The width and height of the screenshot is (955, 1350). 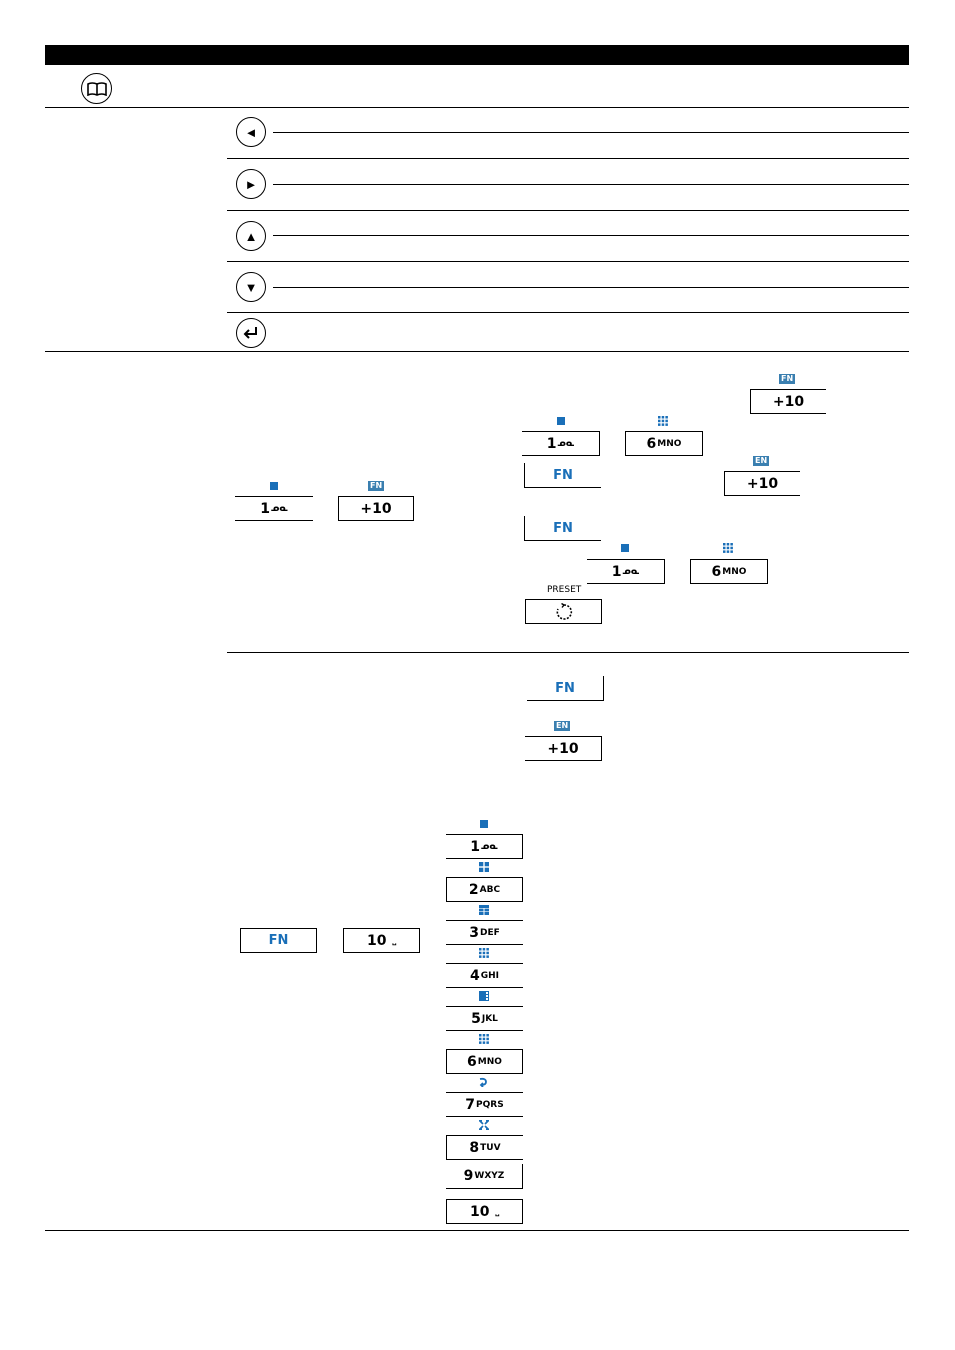 I want to click on grid-6-icon, so click(x=484, y=910).